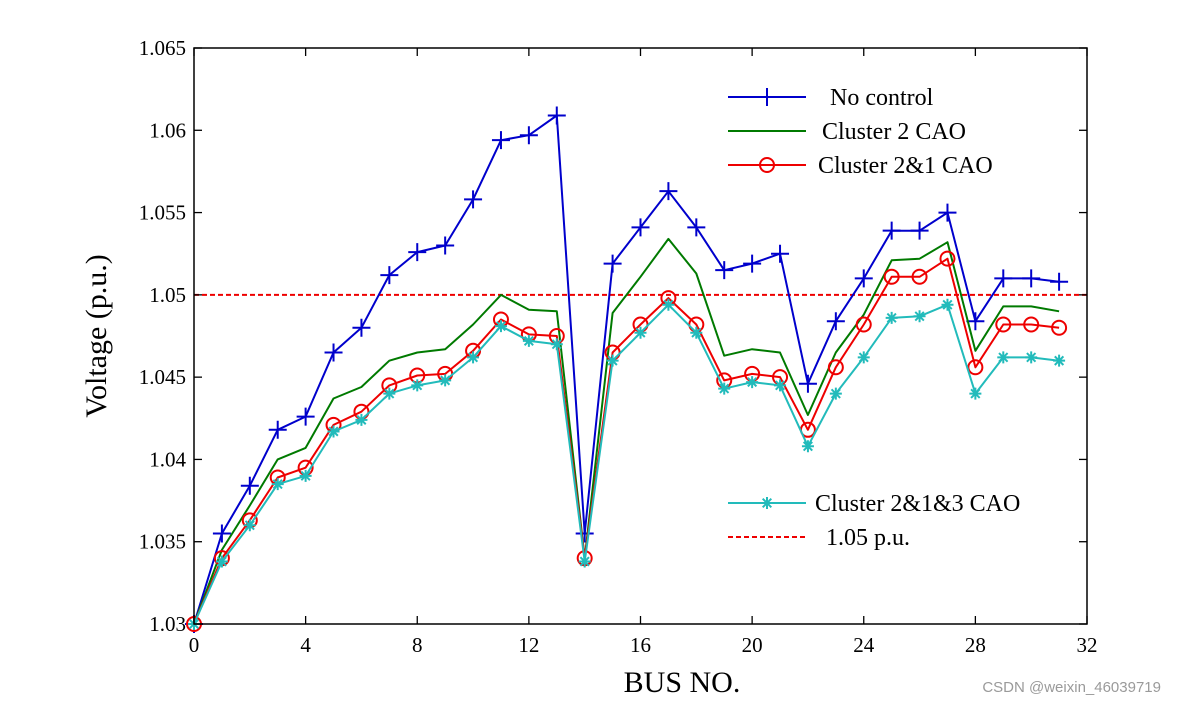 This screenshot has height=706, width=1177. I want to click on y-tick-label: 1.055, so click(162, 213).